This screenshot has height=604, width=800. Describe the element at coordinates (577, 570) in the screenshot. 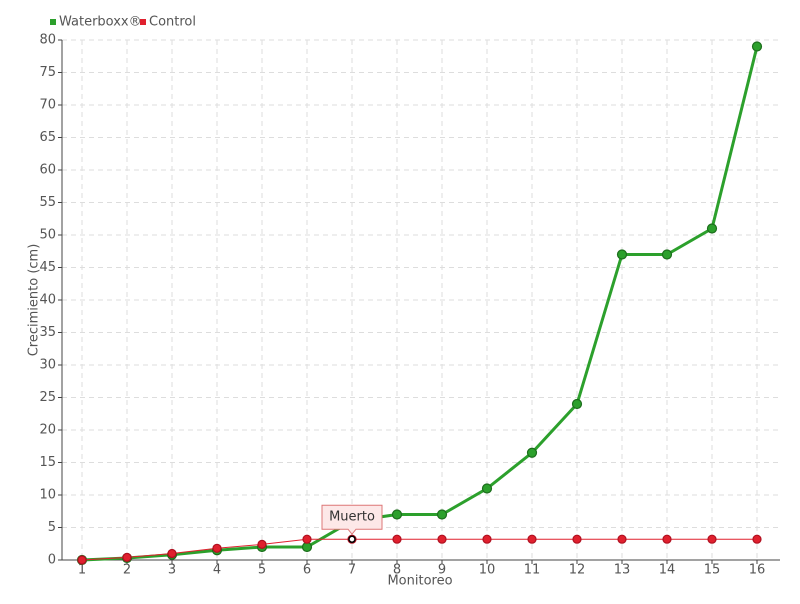

I see `x-tick-label: 12` at that location.